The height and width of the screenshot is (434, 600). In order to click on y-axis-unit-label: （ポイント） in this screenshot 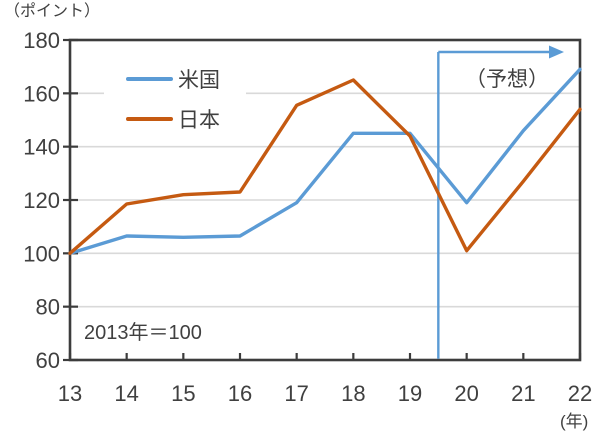, I will do `click(52, 11)`.